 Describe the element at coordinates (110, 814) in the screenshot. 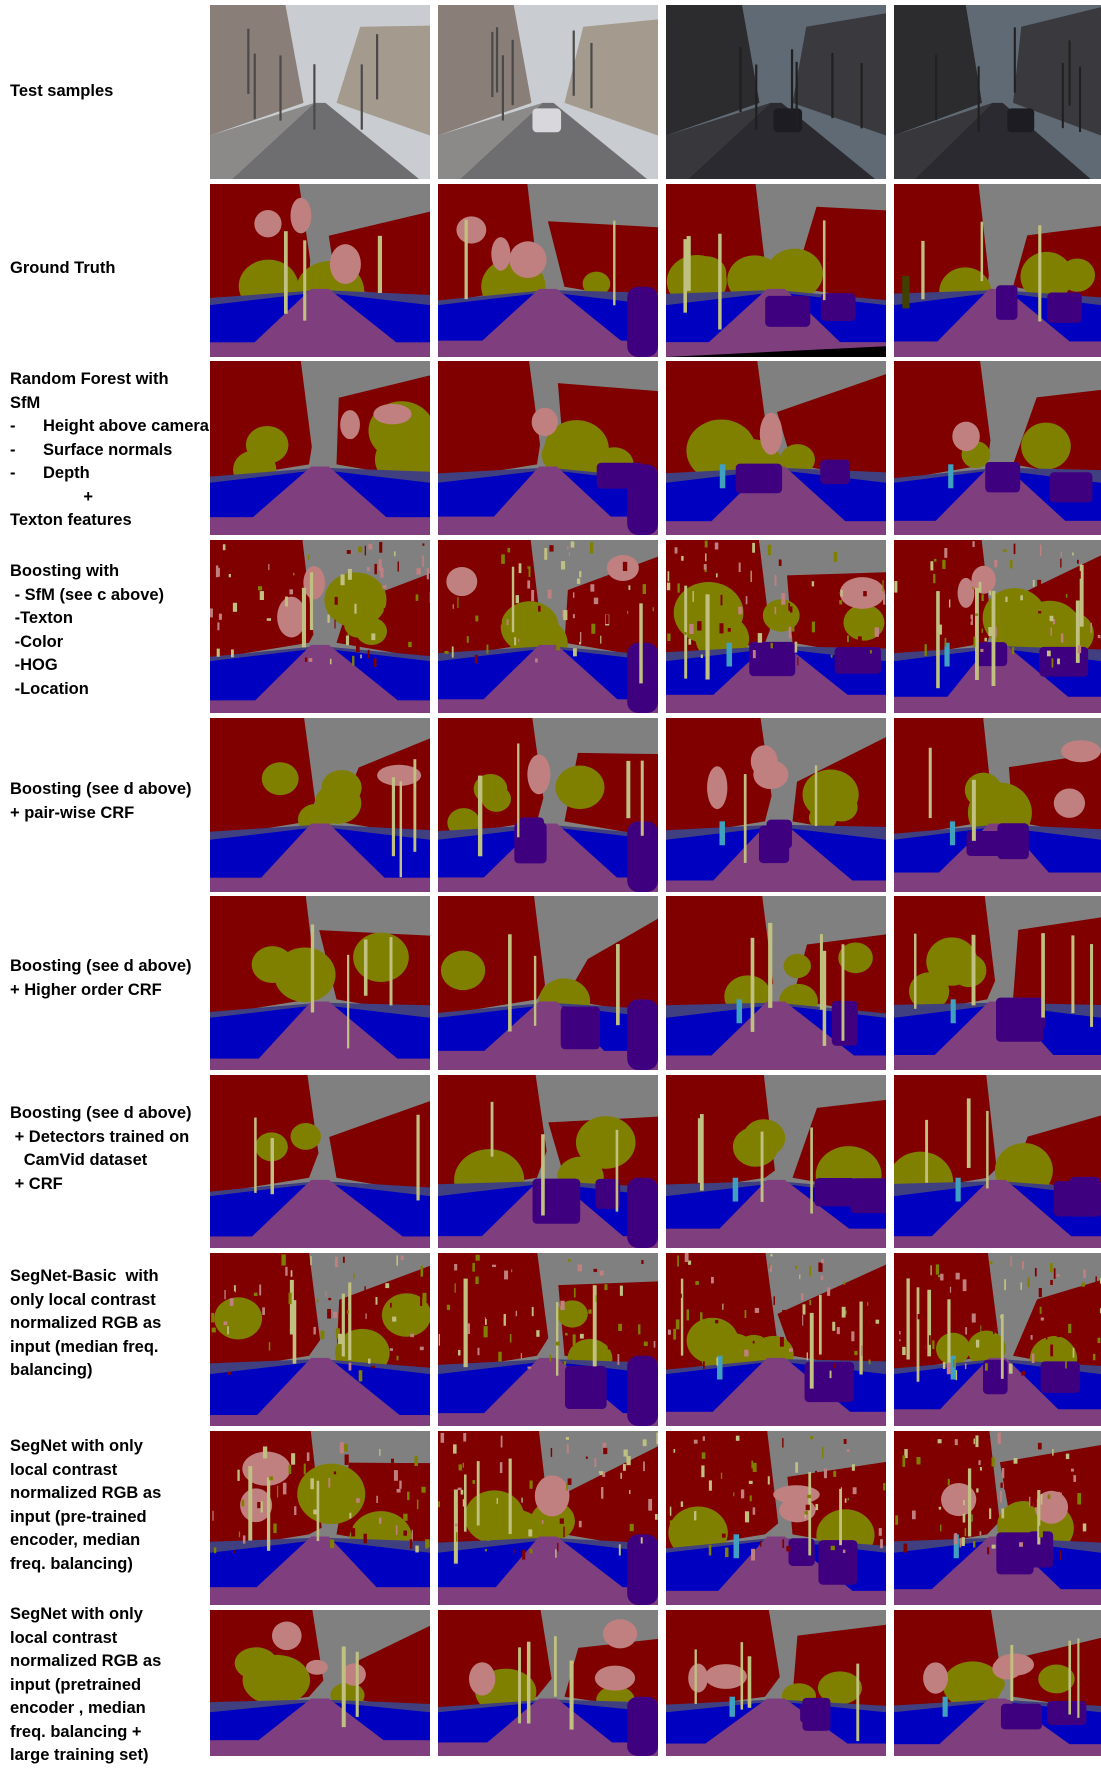

I see `row-label-line: + pair-wise CRF` at that location.